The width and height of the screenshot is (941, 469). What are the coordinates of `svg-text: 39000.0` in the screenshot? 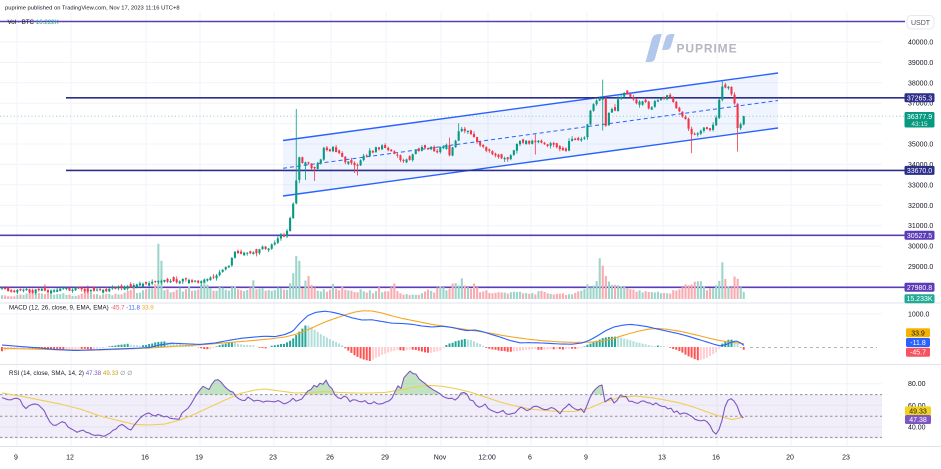 It's located at (920, 63).